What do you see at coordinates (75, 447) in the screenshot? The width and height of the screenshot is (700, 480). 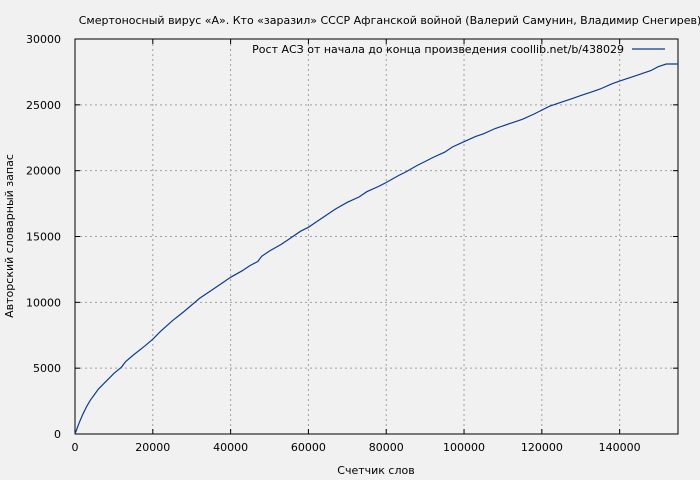 I see `x-tick-label: 0` at bounding box center [75, 447].